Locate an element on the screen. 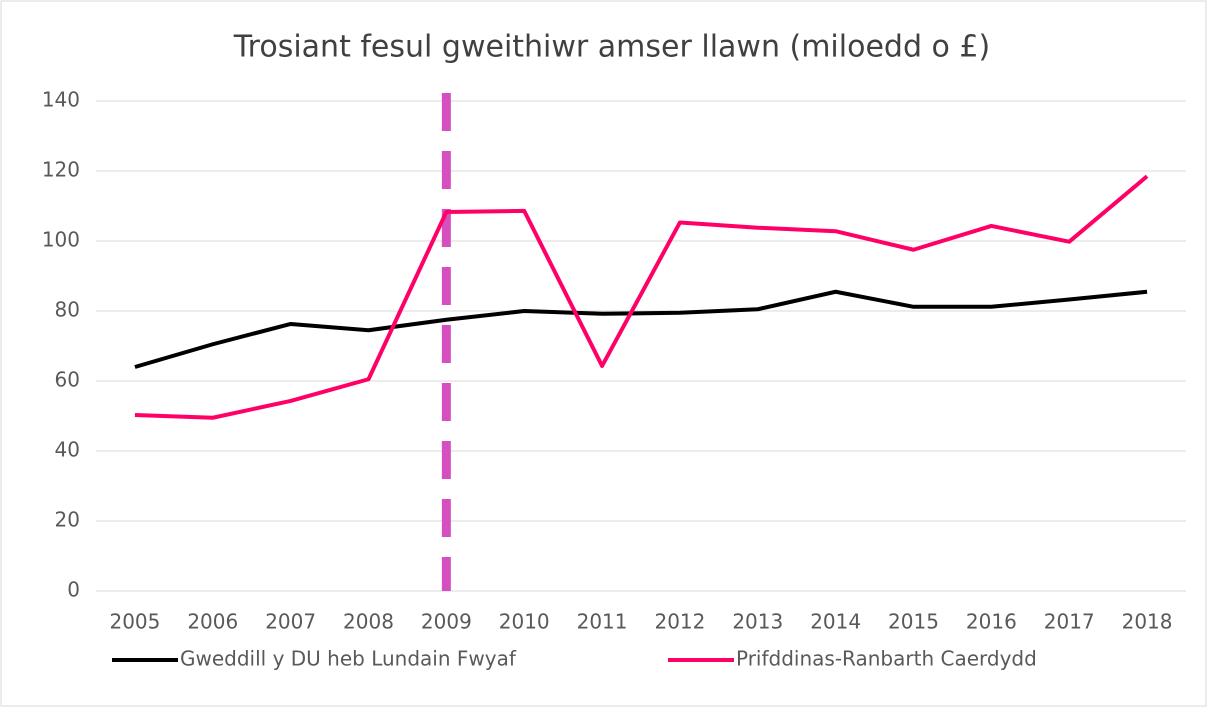 The width and height of the screenshot is (1208, 708). y-tick-label: 60 is located at coordinates (67, 380).